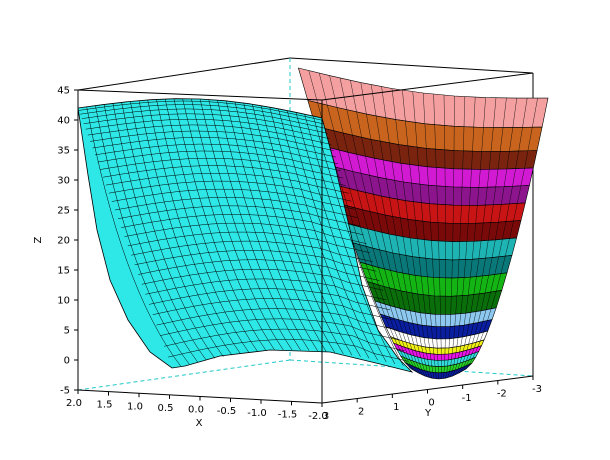 The width and height of the screenshot is (610, 460). I want to click on x-tick-label: -1.5, so click(288, 414).